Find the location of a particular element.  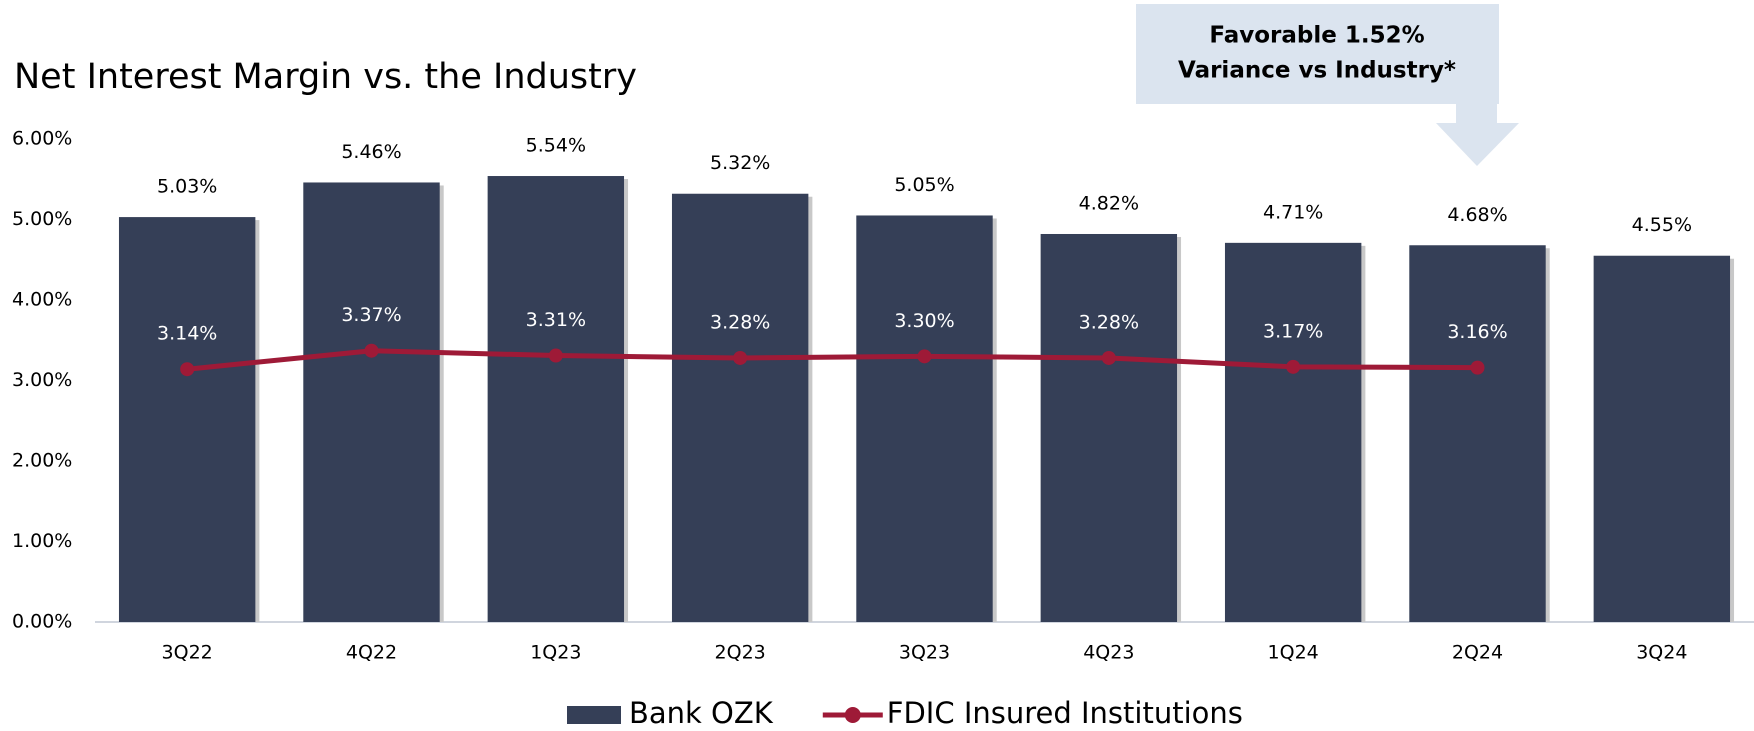

legend-label: FDIC Insured Institutions is located at coordinates (1065, 713).